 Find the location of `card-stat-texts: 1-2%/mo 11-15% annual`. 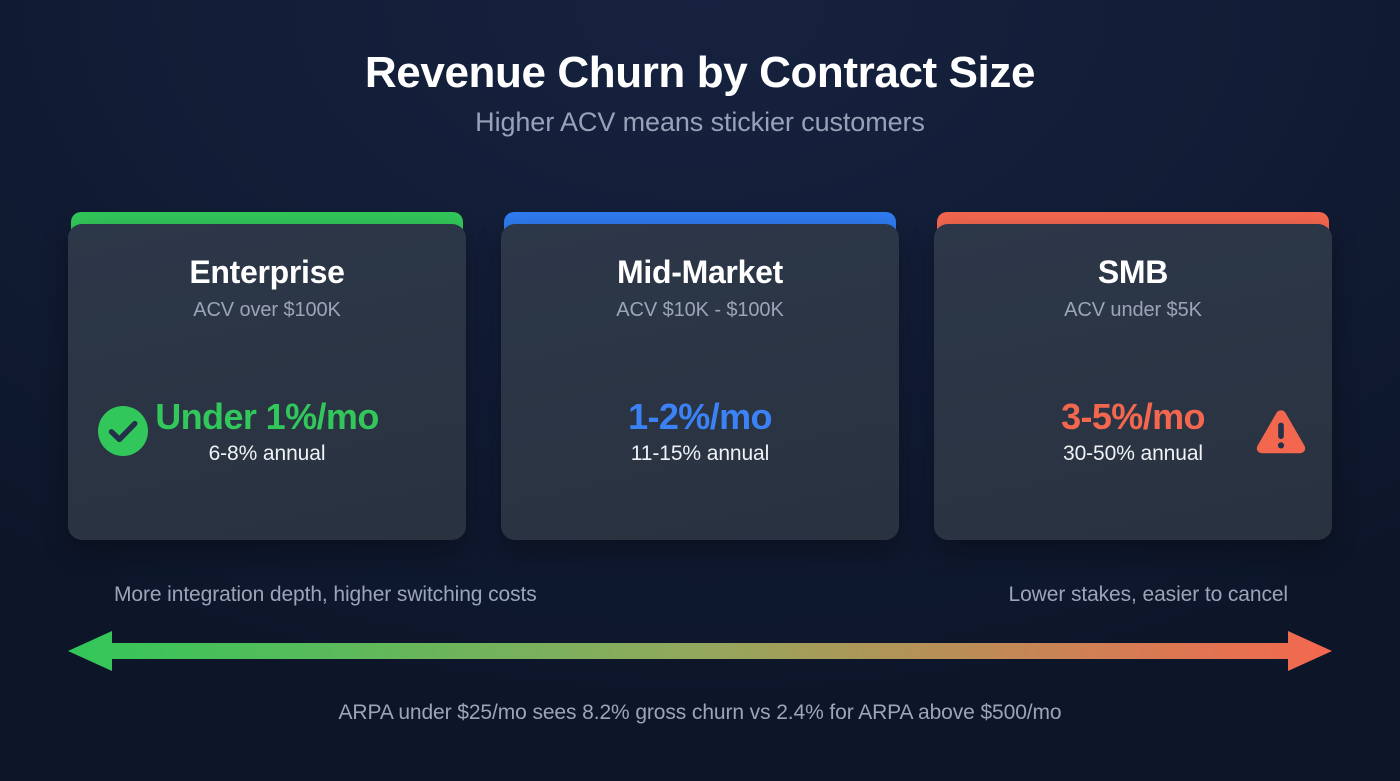

card-stat-texts: 1-2%/mo 11-15% annual is located at coordinates (700, 430).